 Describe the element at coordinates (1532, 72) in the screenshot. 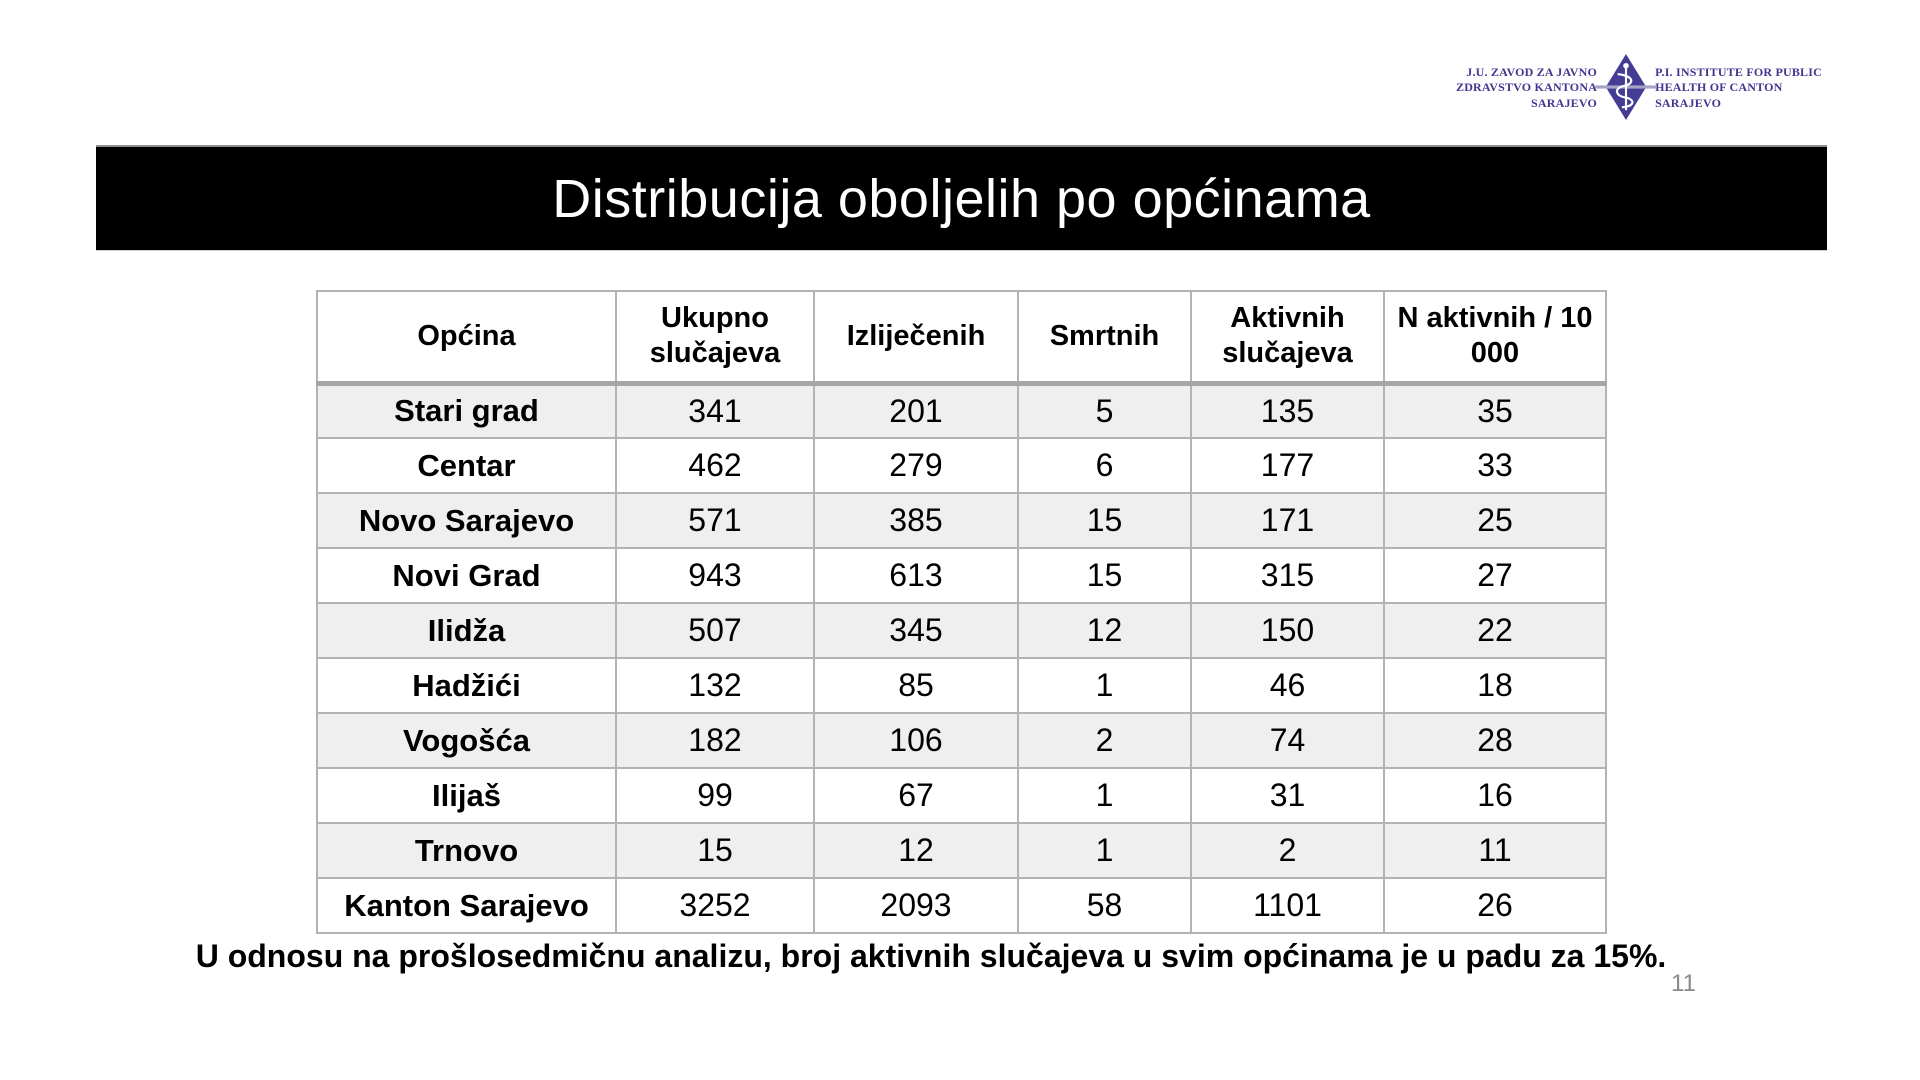

I see `logo-line: J.U. ZAVOD ZA JAVNO` at that location.